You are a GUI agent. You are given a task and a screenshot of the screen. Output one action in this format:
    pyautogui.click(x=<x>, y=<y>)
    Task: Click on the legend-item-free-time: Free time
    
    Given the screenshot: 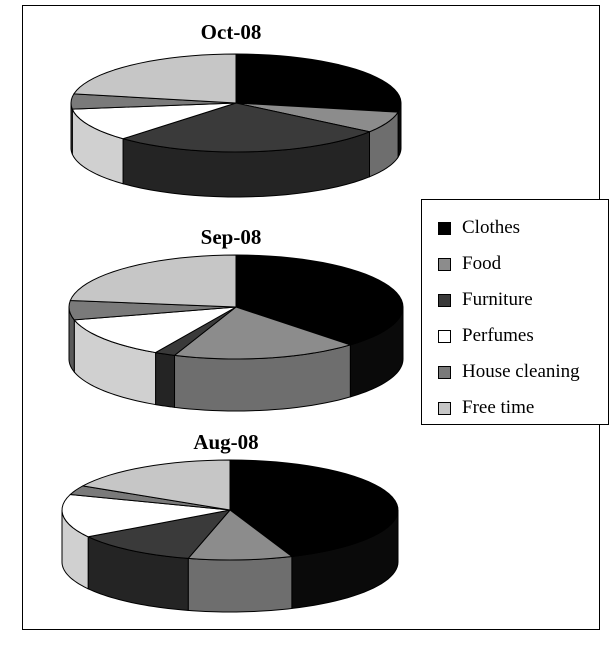 What is the action you would take?
    pyautogui.click(x=515, y=408)
    